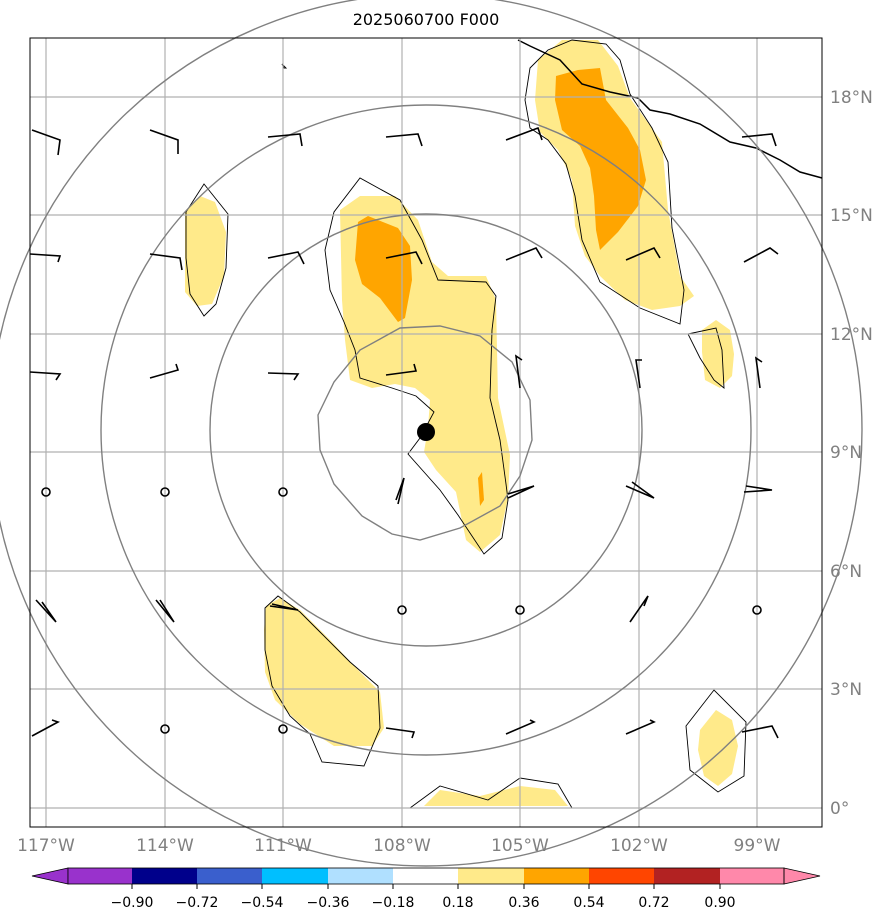 This screenshot has height=924, width=891. Describe the element at coordinates (520, 846) in the screenshot. I see `lon-label: 105°W` at that location.